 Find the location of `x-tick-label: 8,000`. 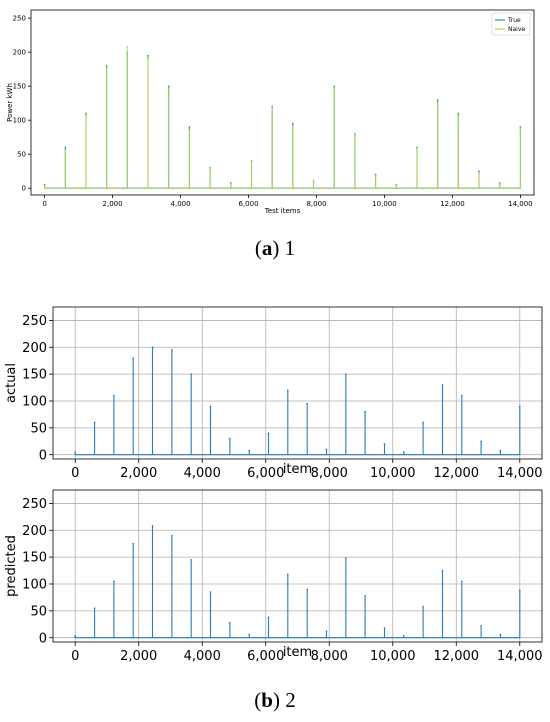

x-tick-label: 8,000 is located at coordinates (316, 204).